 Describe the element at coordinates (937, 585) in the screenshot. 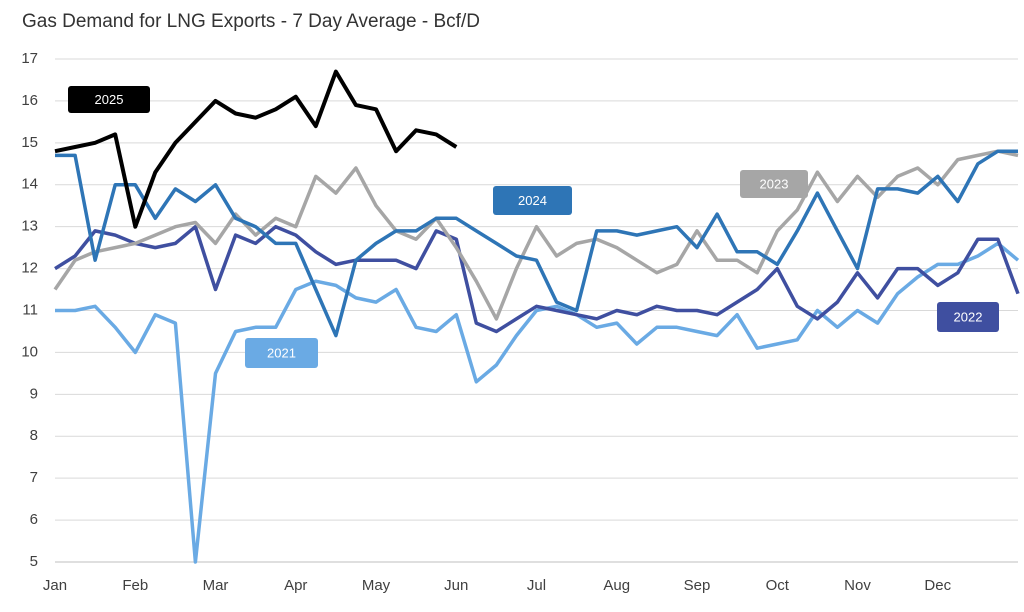

I see `x-tick-label: Dec` at that location.